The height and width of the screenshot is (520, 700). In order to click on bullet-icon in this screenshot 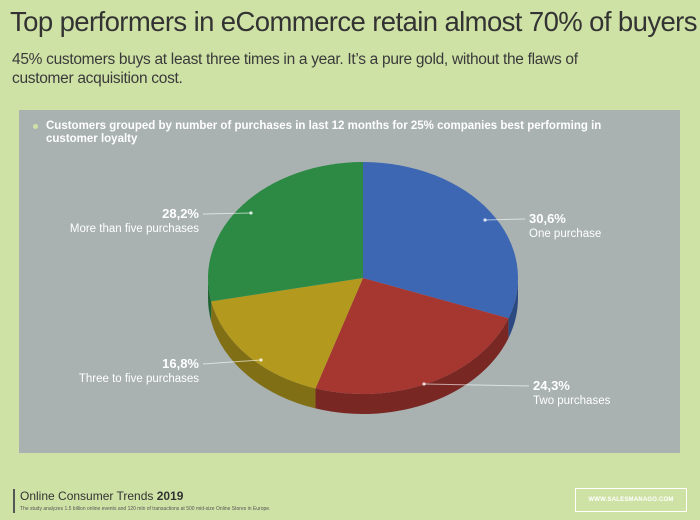, I will do `click(35, 126)`.